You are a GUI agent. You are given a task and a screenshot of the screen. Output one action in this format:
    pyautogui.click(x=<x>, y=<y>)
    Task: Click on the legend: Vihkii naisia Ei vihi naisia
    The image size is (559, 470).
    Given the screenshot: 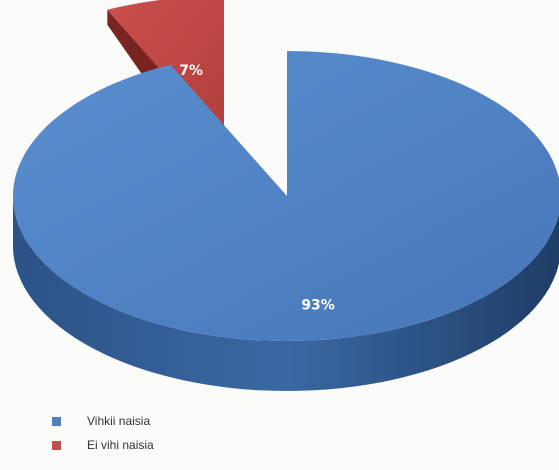 What is the action you would take?
    pyautogui.click(x=103, y=433)
    